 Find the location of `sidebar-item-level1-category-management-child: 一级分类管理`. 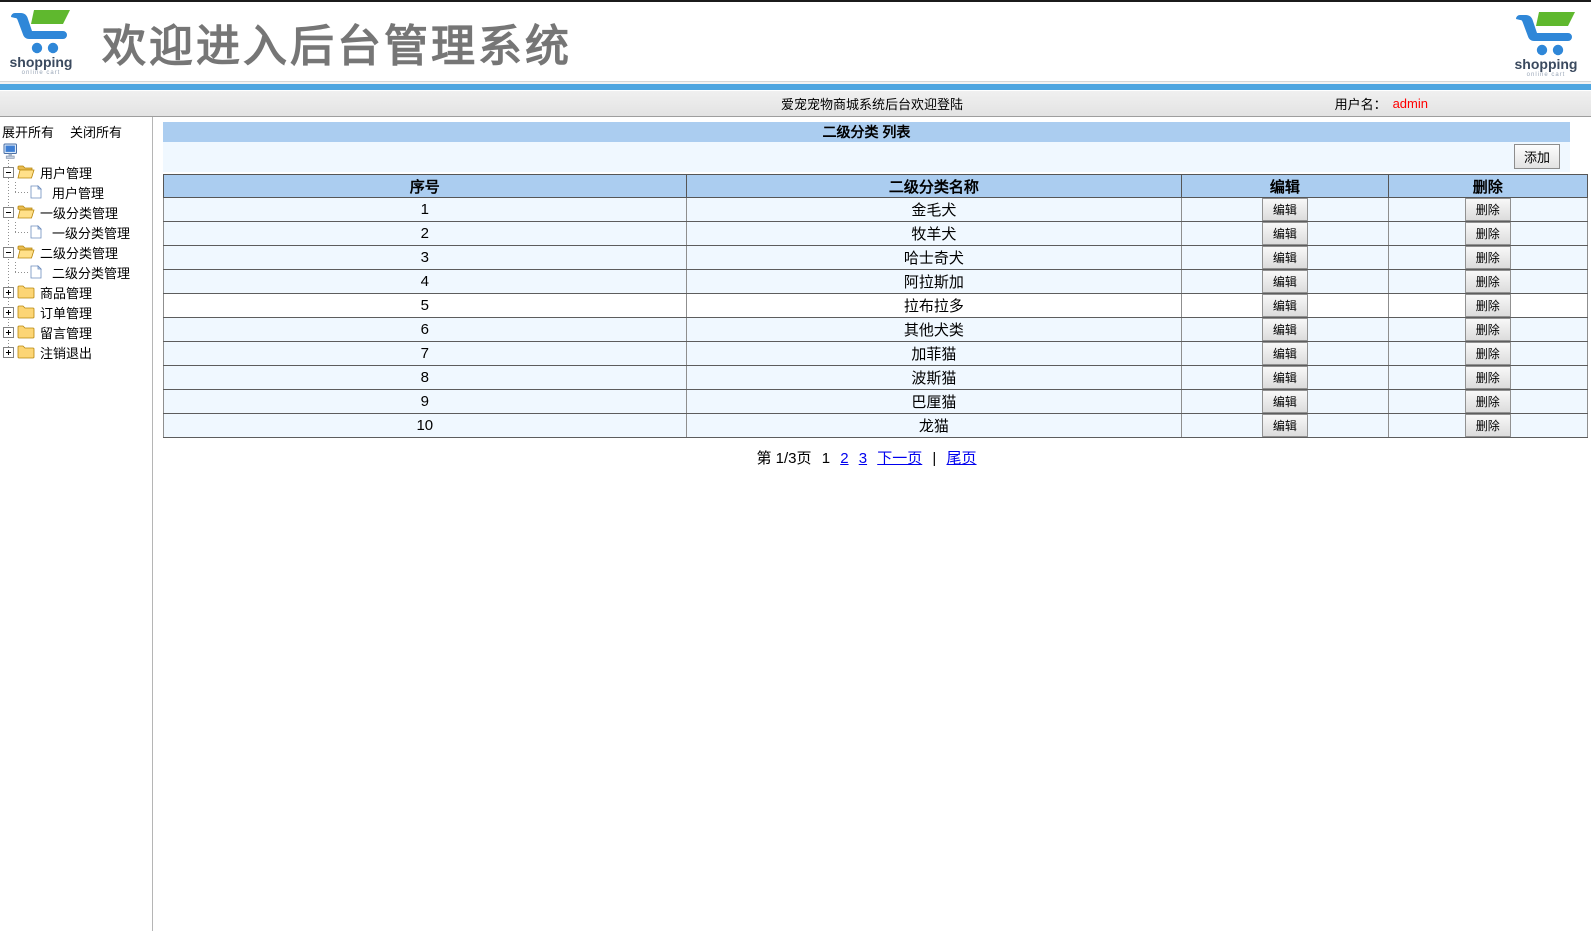

sidebar-item-level1-category-management-child: 一级分类管理 is located at coordinates (76, 232).